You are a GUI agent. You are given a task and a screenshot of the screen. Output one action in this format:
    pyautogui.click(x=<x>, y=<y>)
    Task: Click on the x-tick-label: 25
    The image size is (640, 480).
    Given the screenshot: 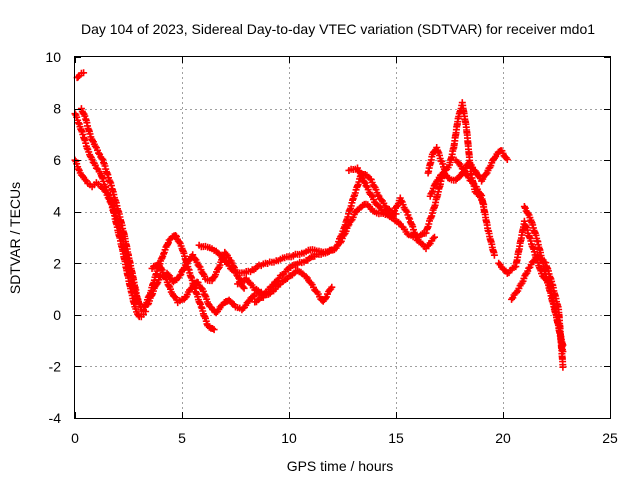 What is the action you would take?
    pyautogui.click(x=610, y=438)
    